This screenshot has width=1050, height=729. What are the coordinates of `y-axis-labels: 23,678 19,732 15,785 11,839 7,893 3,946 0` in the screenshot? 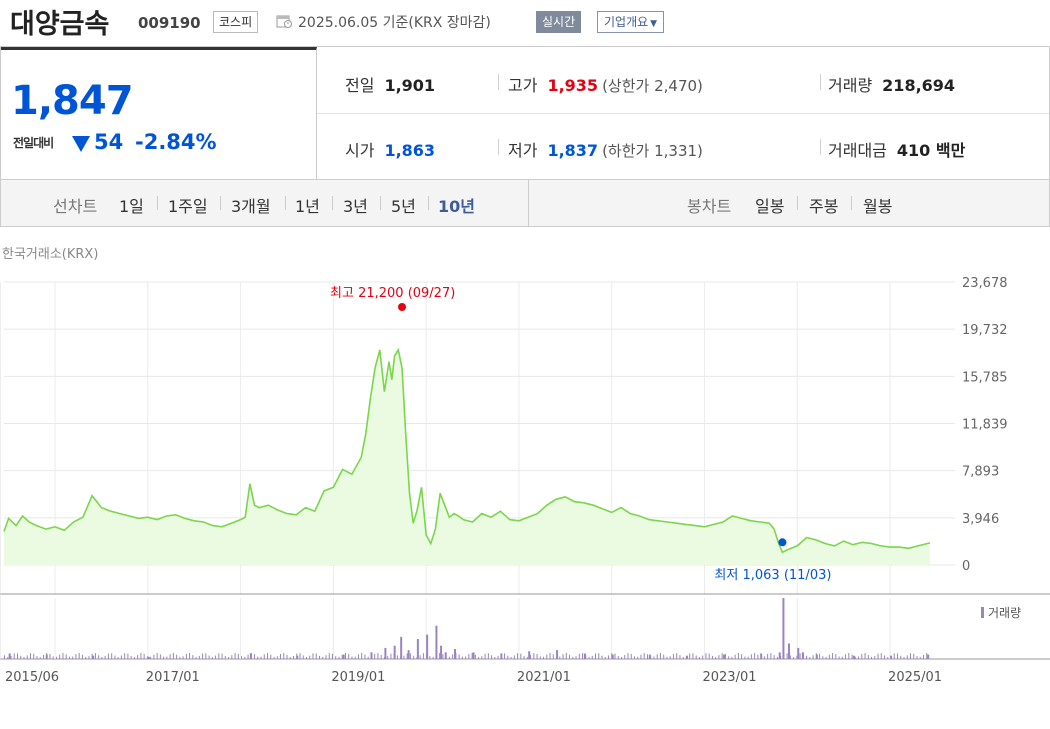 It's located at (985, 425).